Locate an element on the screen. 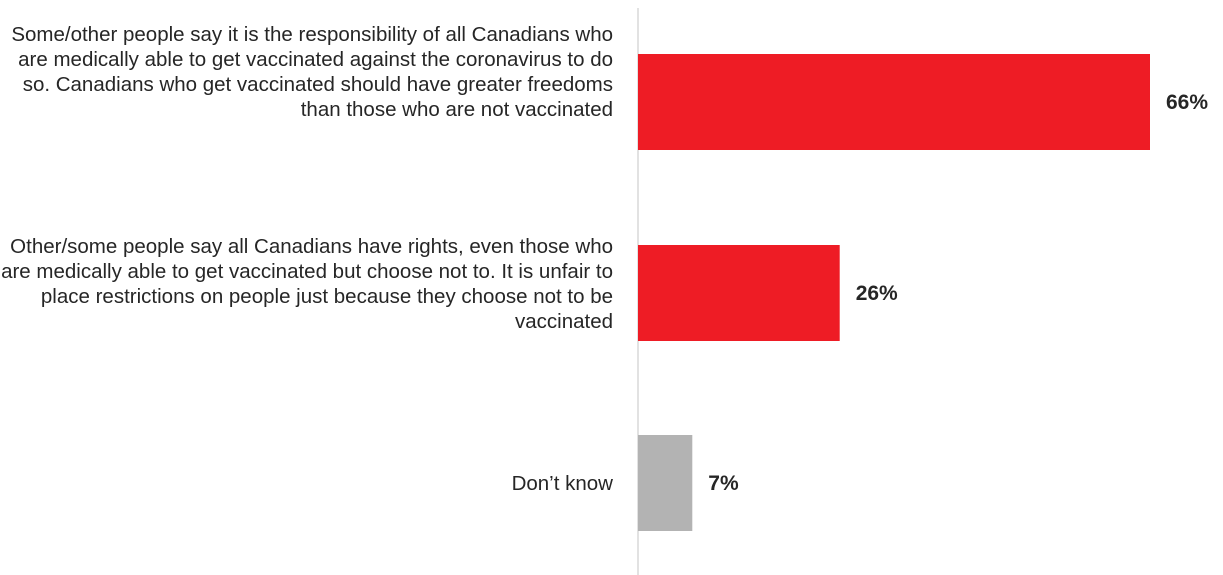 This screenshot has height=575, width=1223. value-label-1: 66% is located at coordinates (1187, 102).